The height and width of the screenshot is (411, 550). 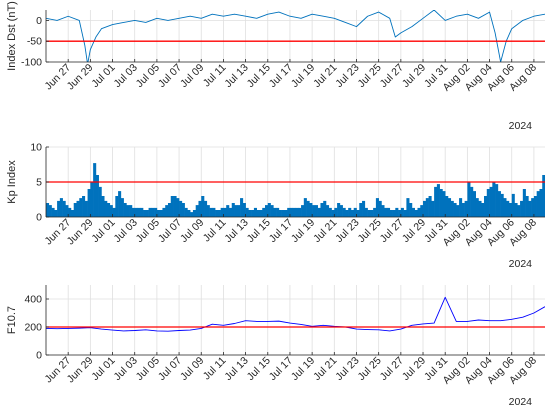 I want to click on dst-plot-area, so click(x=295, y=36).